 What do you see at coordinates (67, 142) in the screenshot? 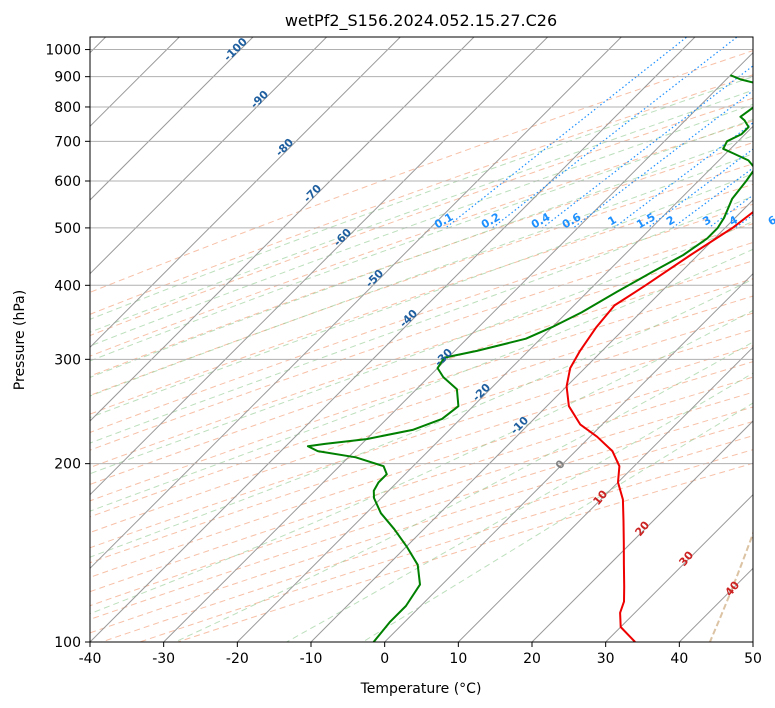
I see `y-tick-label: 700` at bounding box center [67, 142].